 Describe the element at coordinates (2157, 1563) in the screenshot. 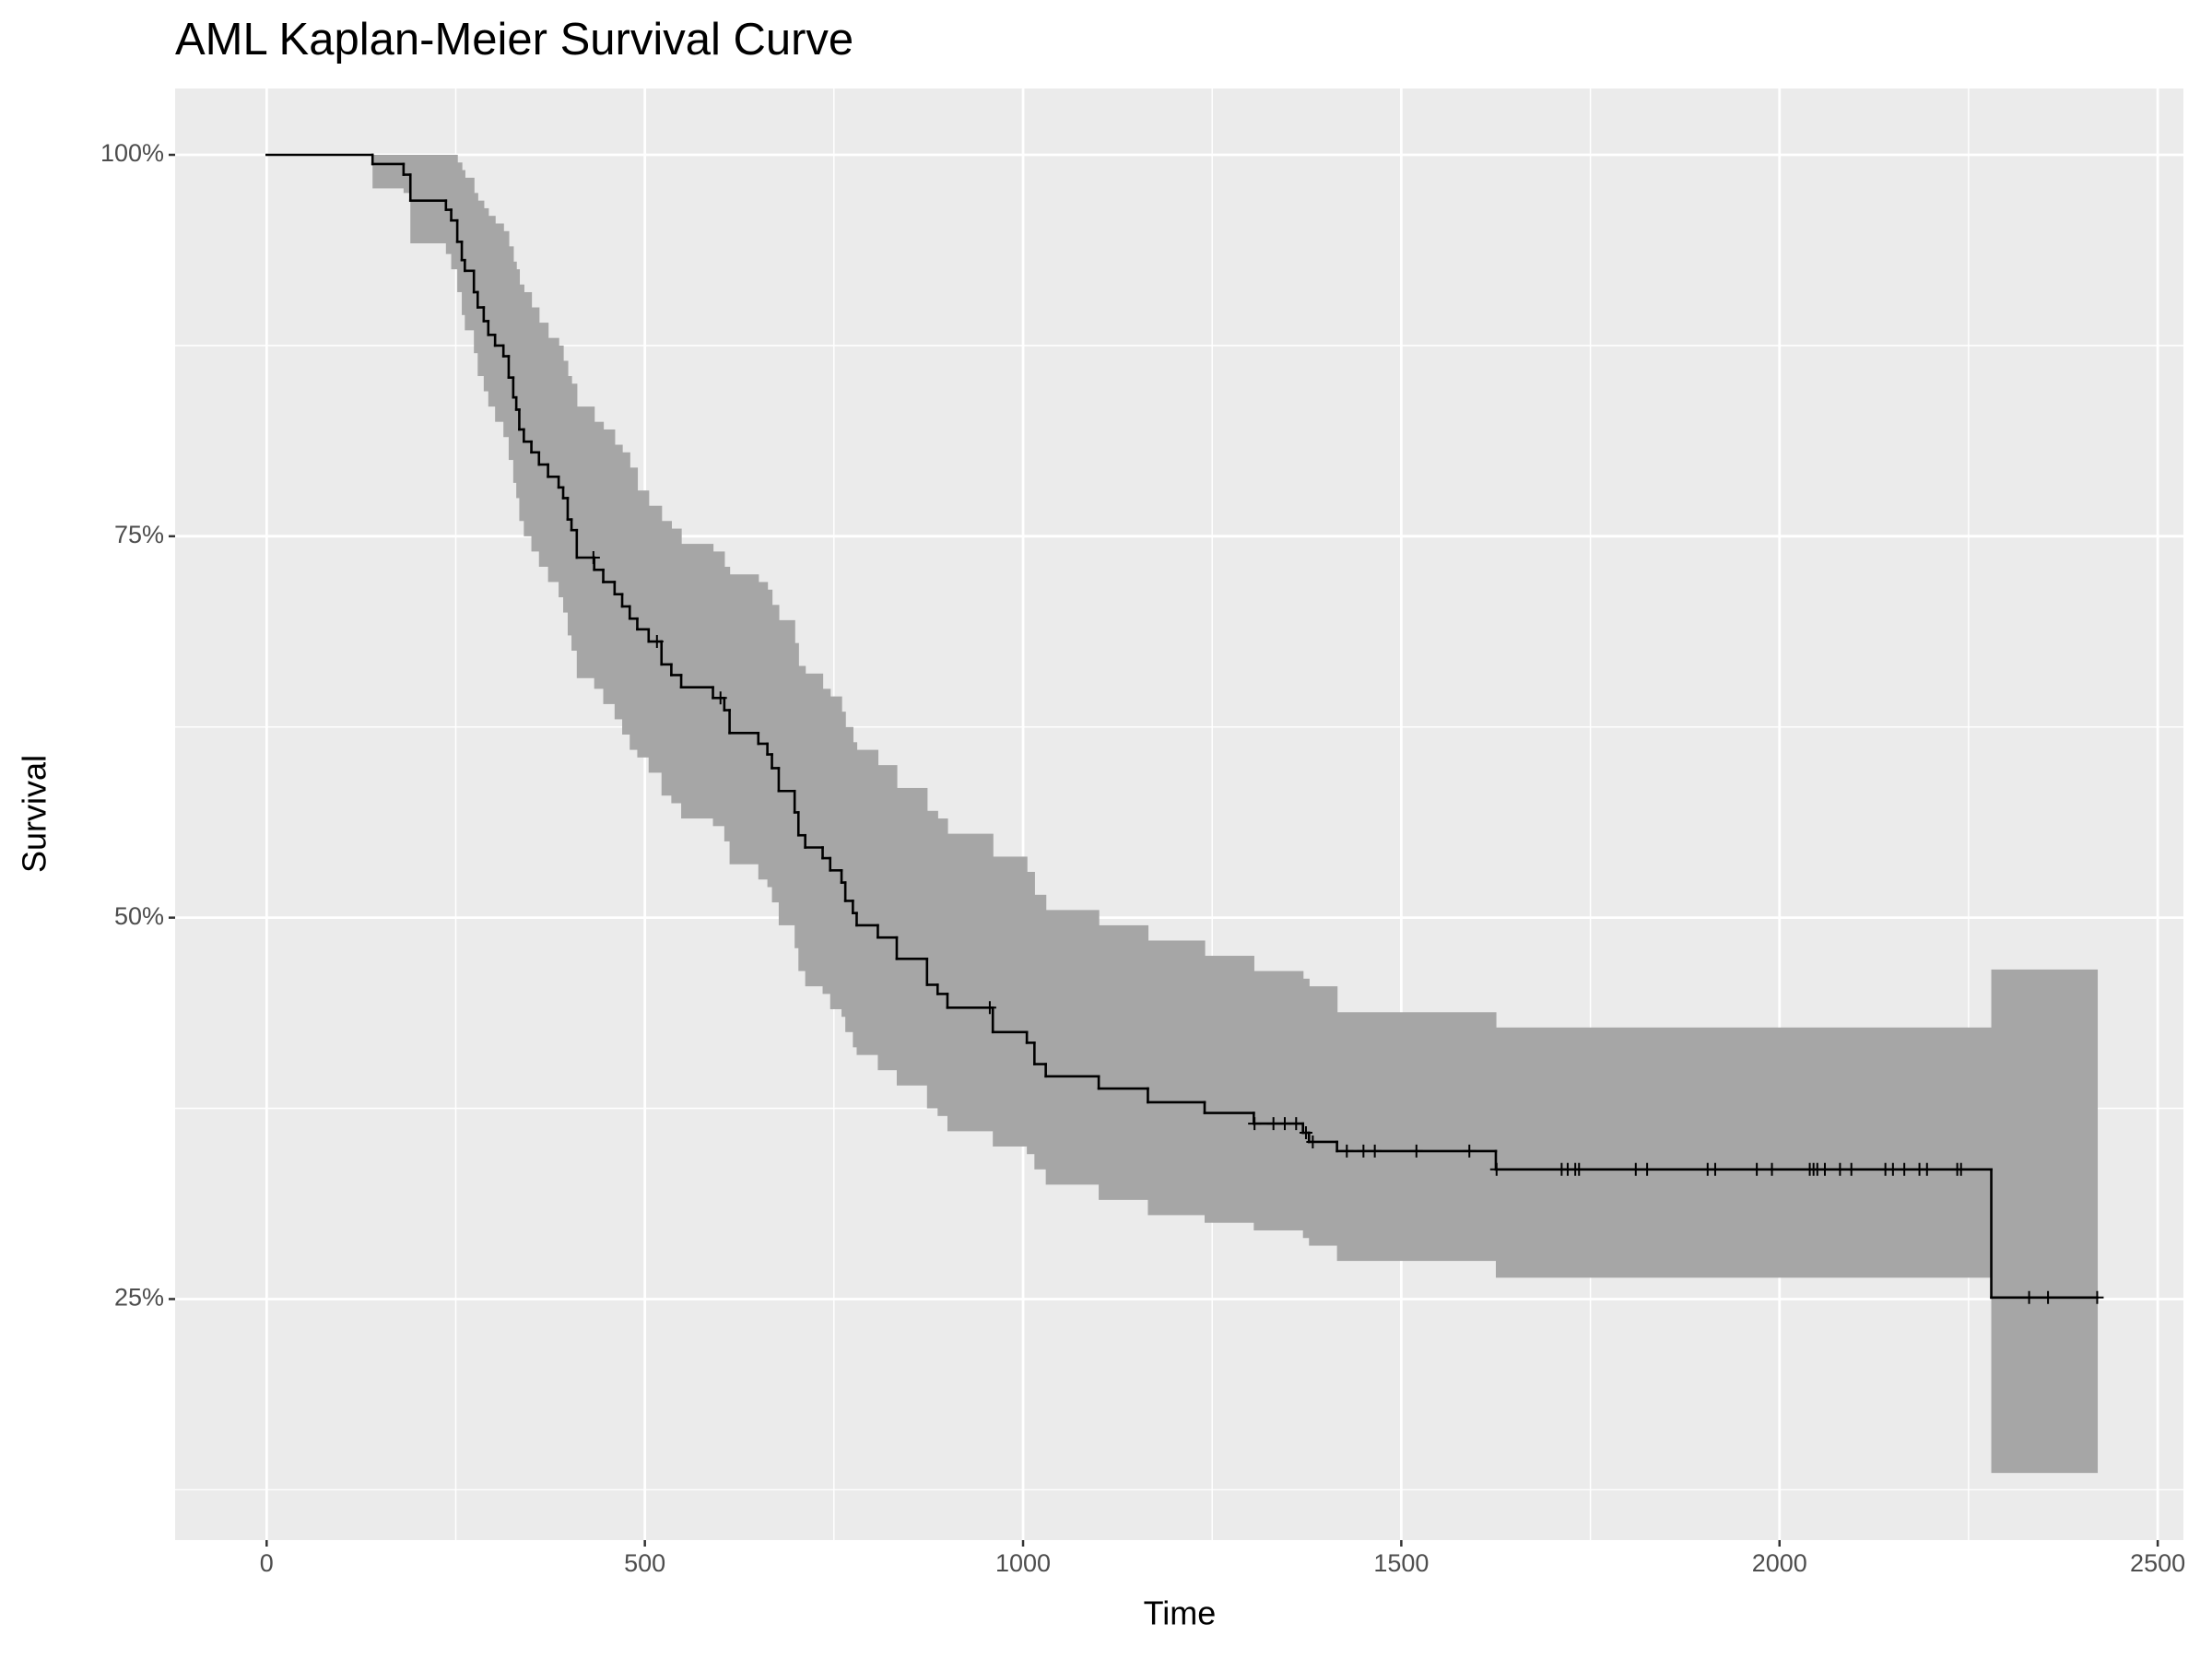

I see `x-tick-label: 2500` at that location.